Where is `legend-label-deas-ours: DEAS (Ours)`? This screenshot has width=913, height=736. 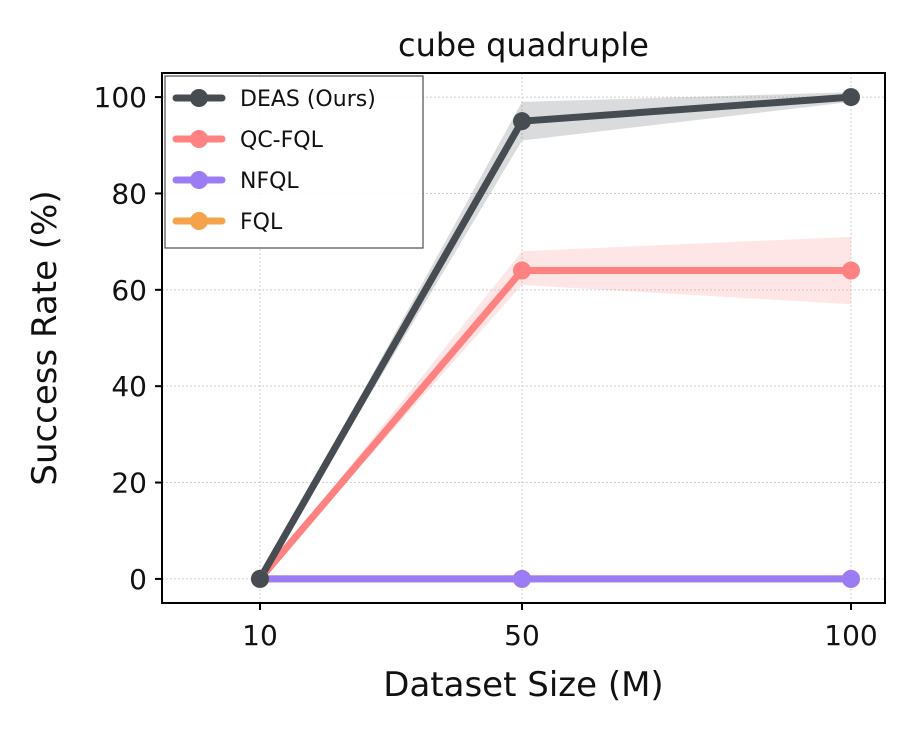 legend-label-deas-ours: DEAS (Ours) is located at coordinates (308, 99).